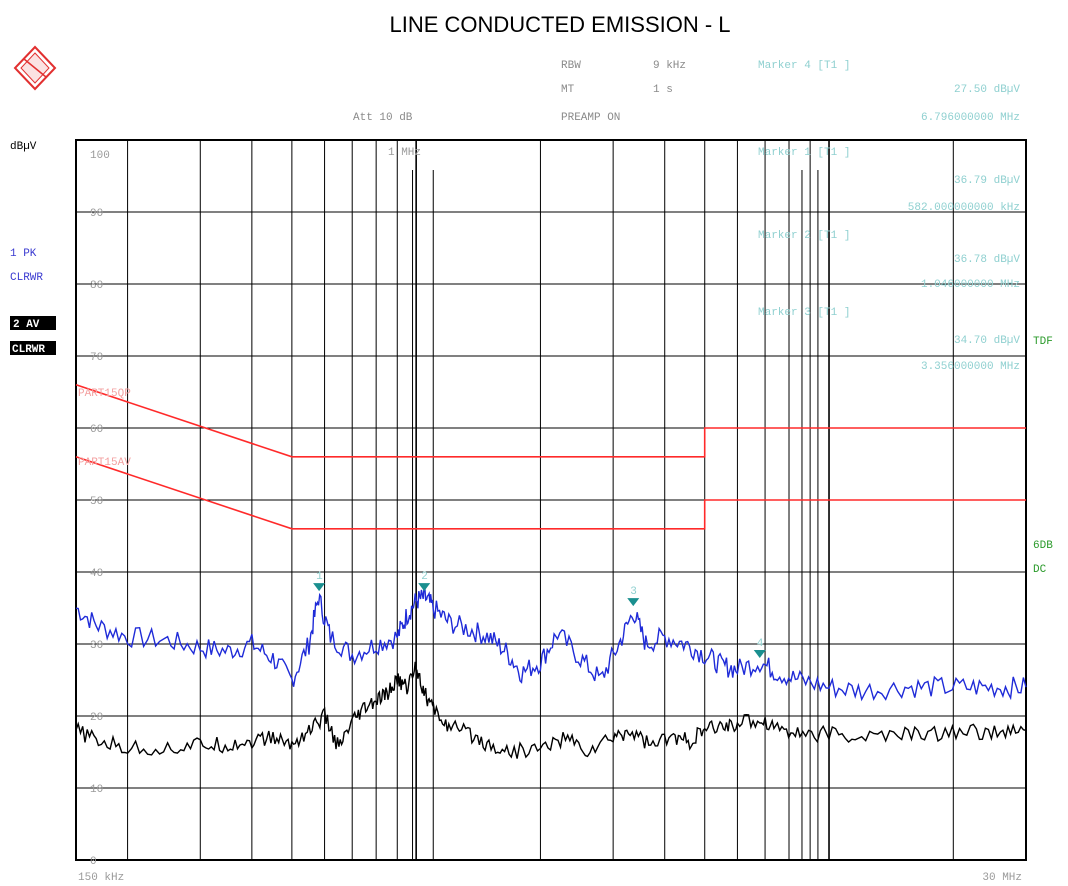 This screenshot has height=886, width=1068. I want to click on trace-part15av, so click(550, 493).